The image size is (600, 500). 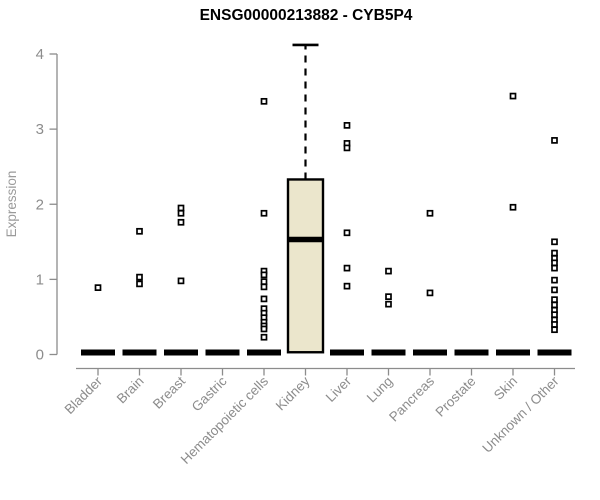 What do you see at coordinates (306, 15) in the screenshot?
I see `chart-title: ENSG00000213882 - CYB5P4` at bounding box center [306, 15].